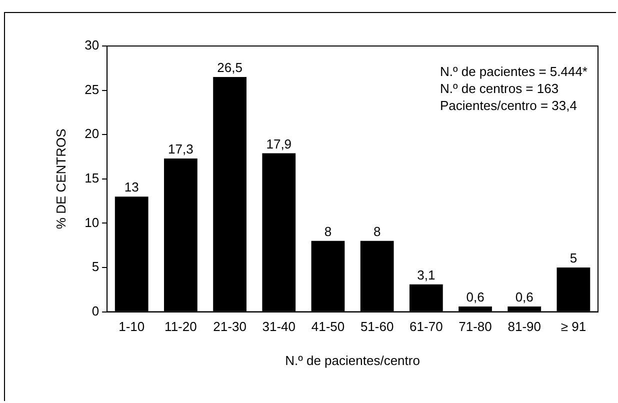  Describe the element at coordinates (229, 326) in the screenshot. I see `x-tick-label: 21-30` at that location.